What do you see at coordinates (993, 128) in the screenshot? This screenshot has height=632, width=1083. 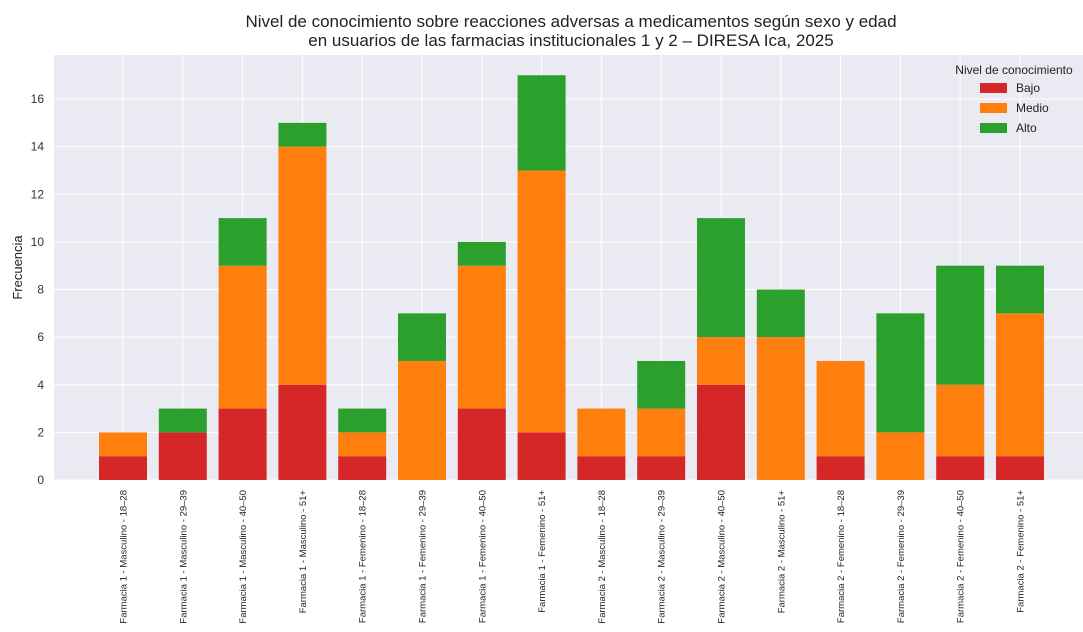 I see `legend-swatch-alto` at bounding box center [993, 128].